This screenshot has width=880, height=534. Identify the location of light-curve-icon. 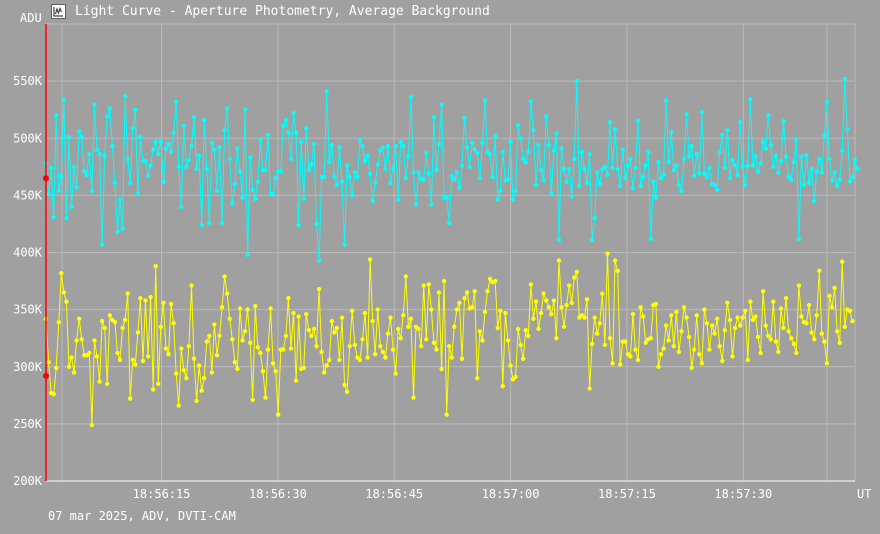
(58, 11).